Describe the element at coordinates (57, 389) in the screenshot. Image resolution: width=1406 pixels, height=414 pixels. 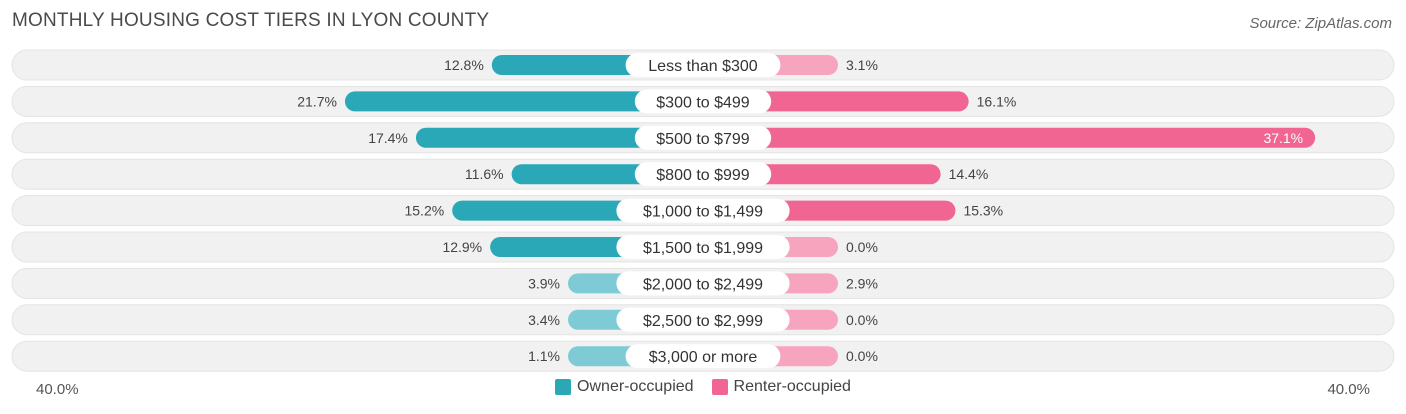
I see `axis-min-label: 40.0%` at that location.